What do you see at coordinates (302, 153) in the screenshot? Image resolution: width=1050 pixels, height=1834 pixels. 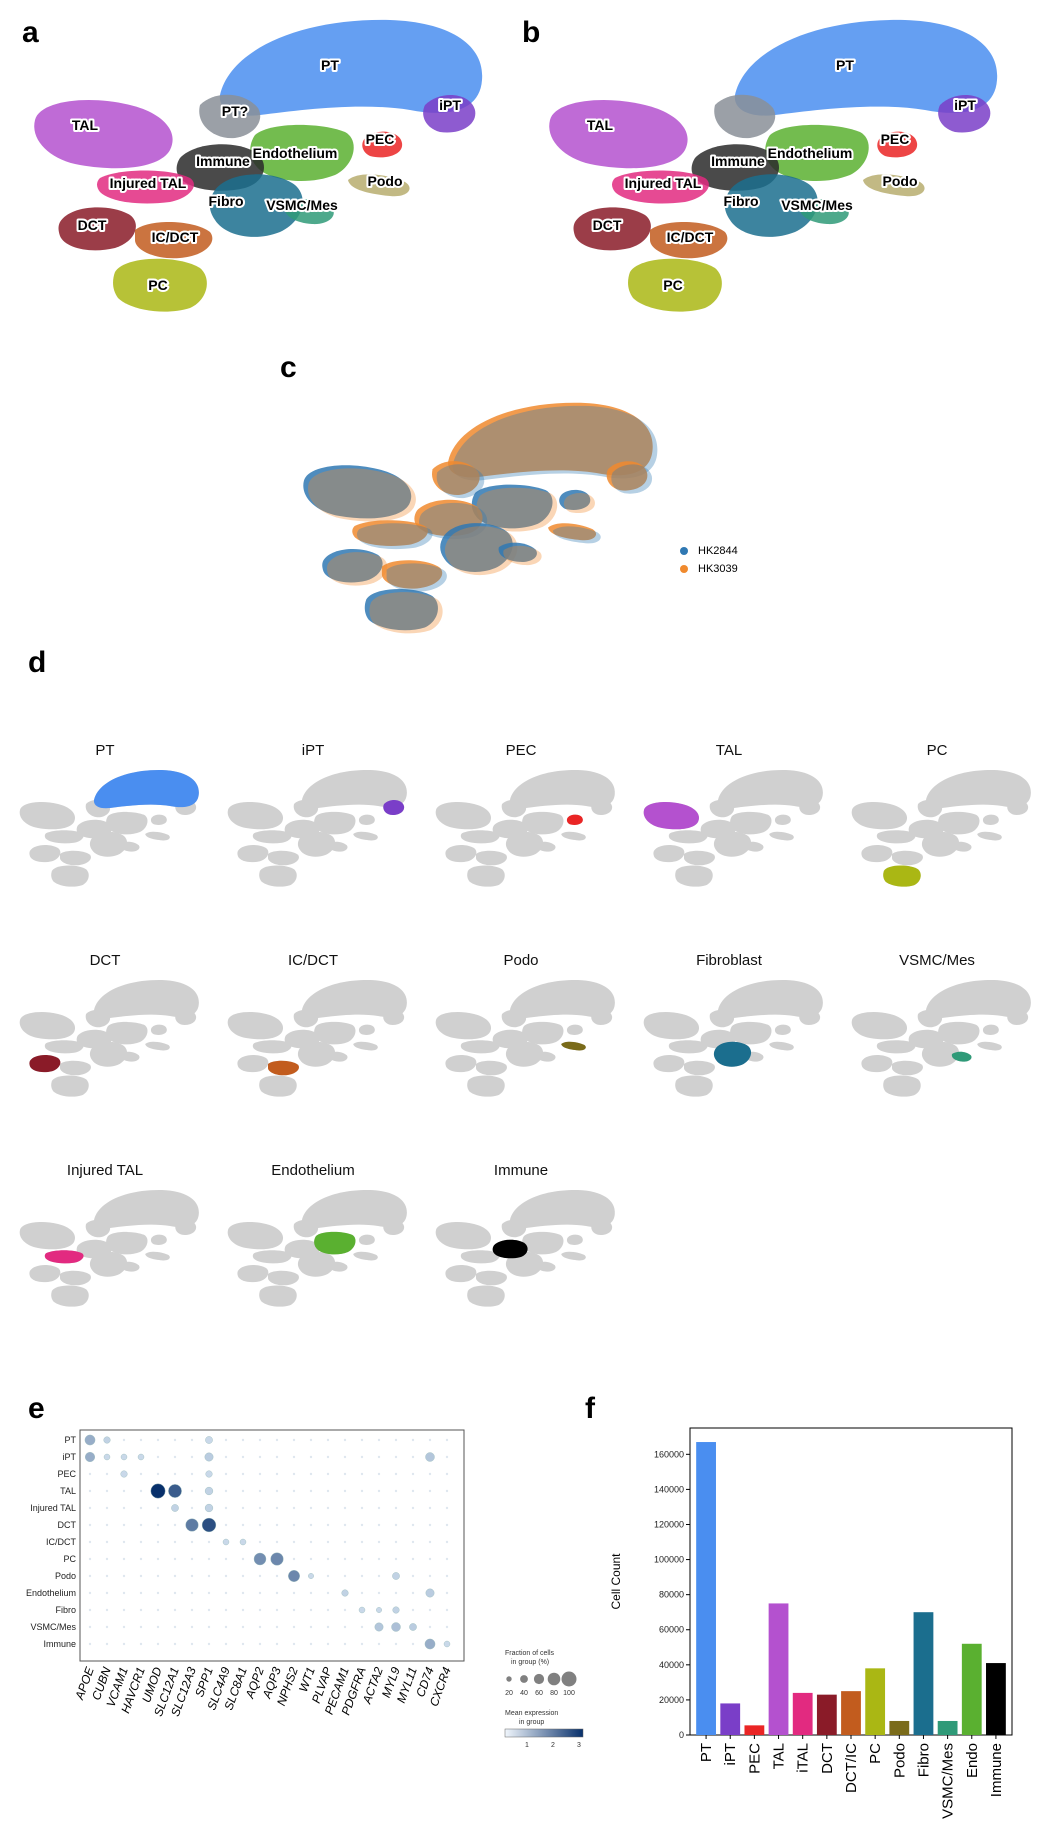 I see `umap-a-cluster-endothelium` at bounding box center [302, 153].